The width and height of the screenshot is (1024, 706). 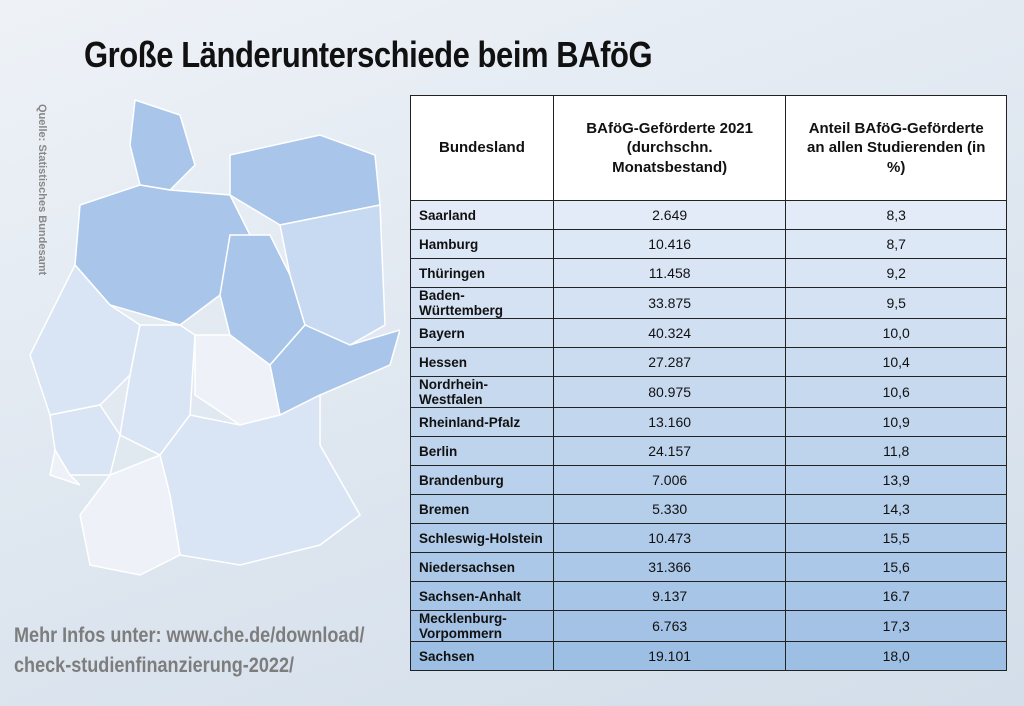 I want to click on column-header: Bundesland, so click(x=482, y=148).